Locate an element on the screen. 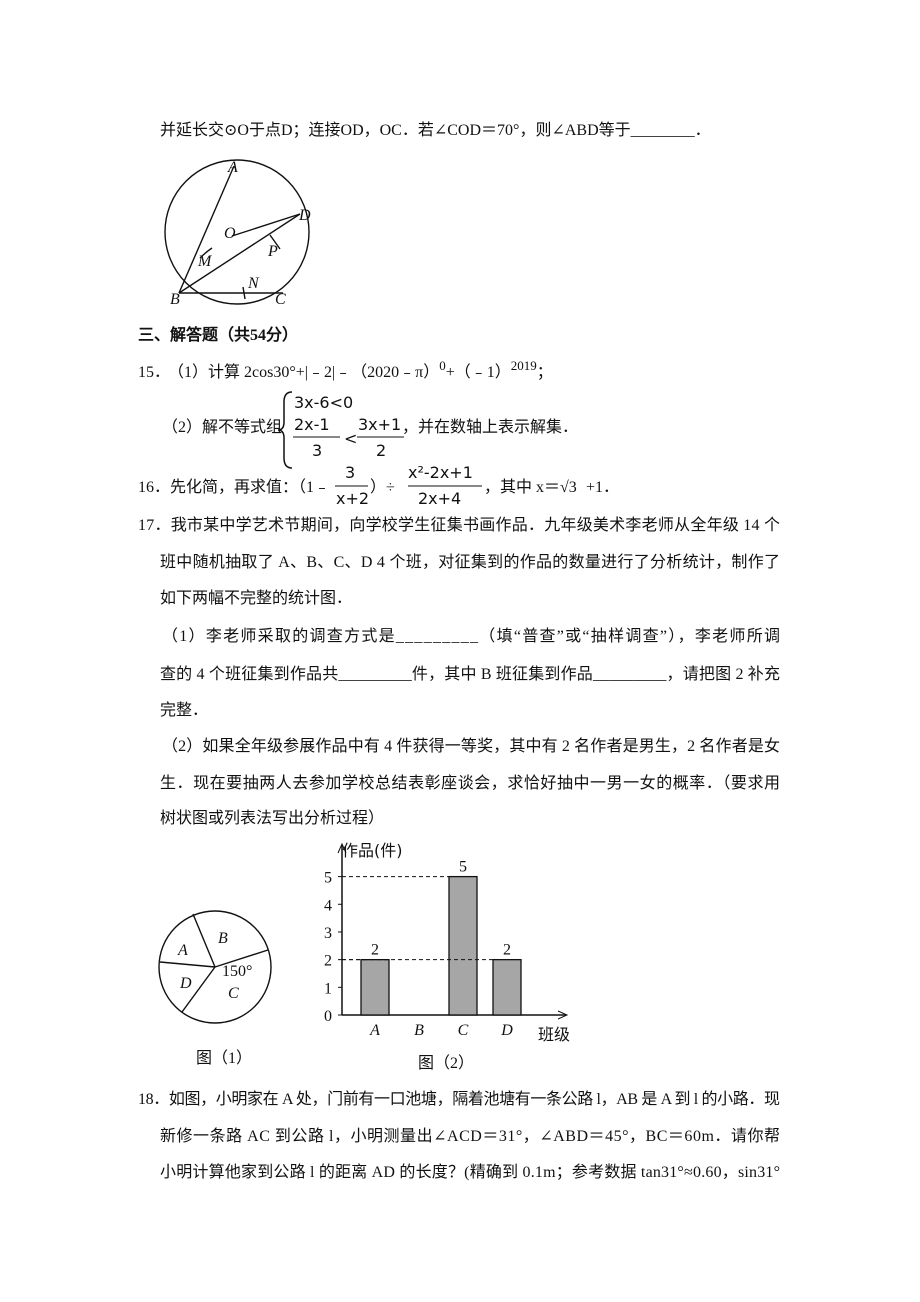 This screenshot has height=1302, width=920. point-label: O is located at coordinates (230, 233).